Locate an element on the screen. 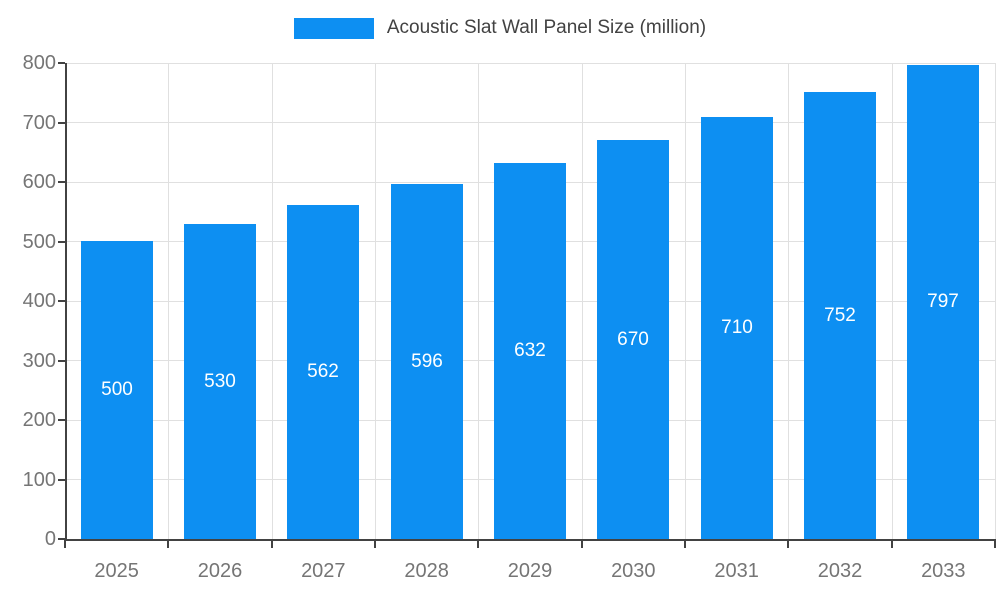  bar-value-label: 500 is located at coordinates (117, 389).